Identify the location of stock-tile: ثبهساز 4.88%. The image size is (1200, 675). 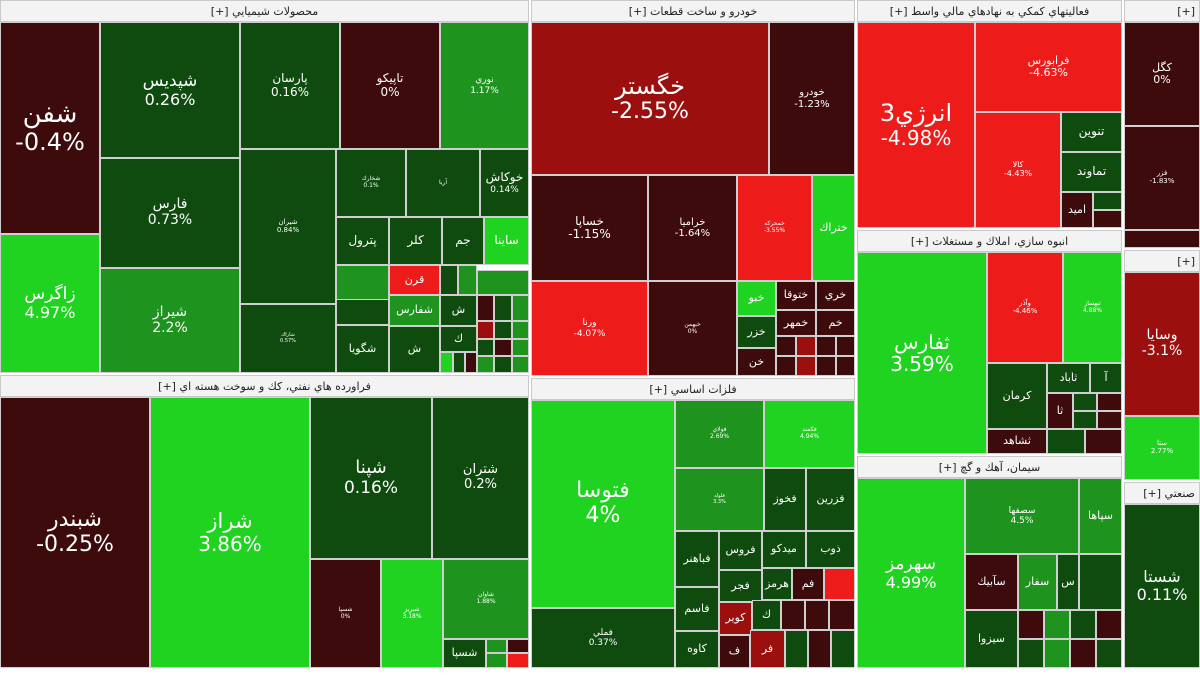
(1092, 307).